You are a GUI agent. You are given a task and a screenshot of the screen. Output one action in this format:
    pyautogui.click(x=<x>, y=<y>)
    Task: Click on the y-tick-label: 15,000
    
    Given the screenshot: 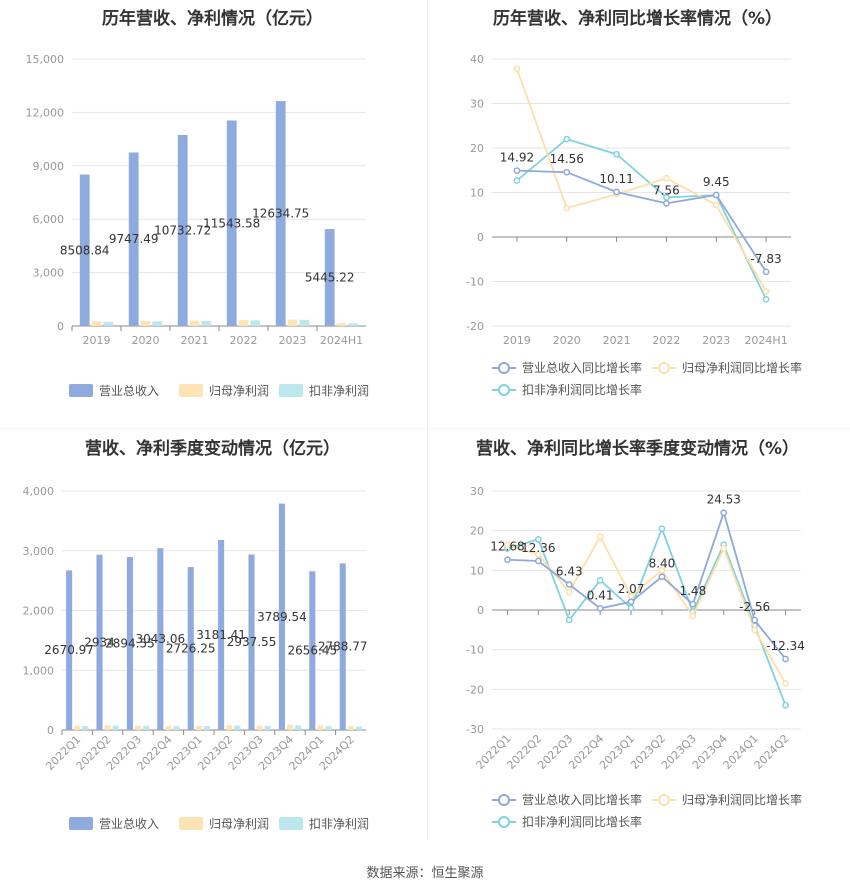 What is the action you would take?
    pyautogui.click(x=45, y=59)
    